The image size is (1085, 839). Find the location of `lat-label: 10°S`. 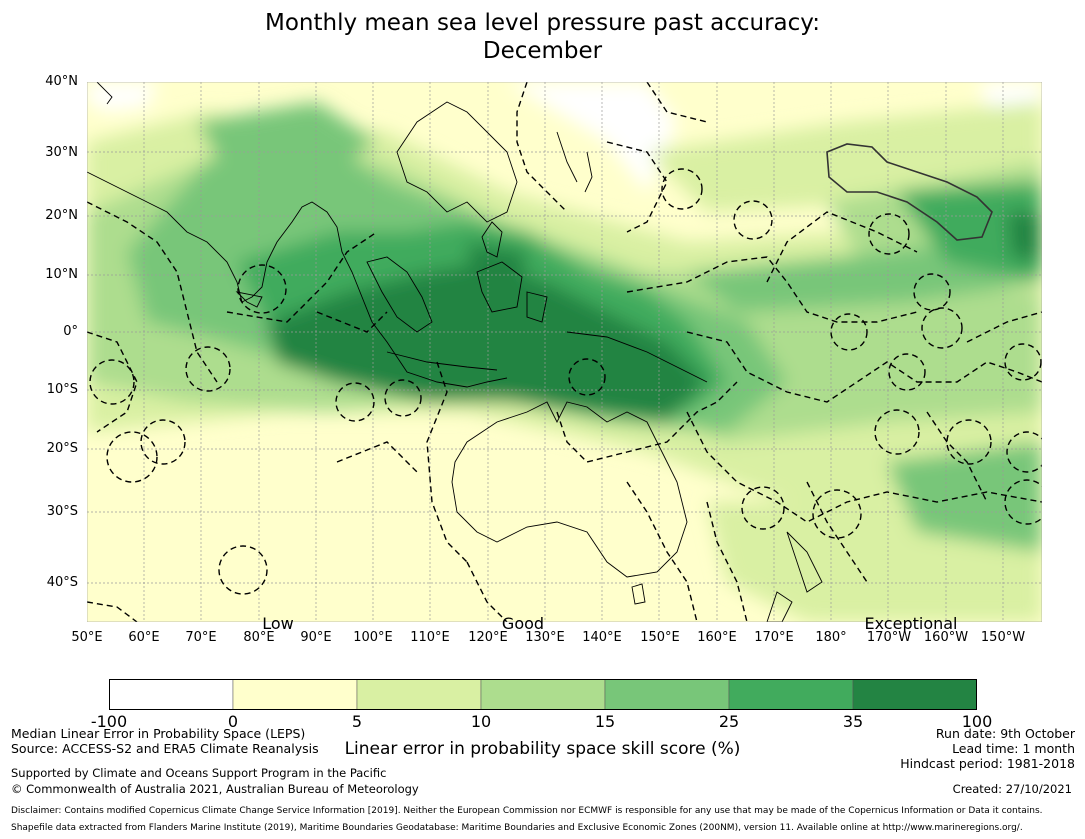

lat-label: 10°S is located at coordinates (62, 389).